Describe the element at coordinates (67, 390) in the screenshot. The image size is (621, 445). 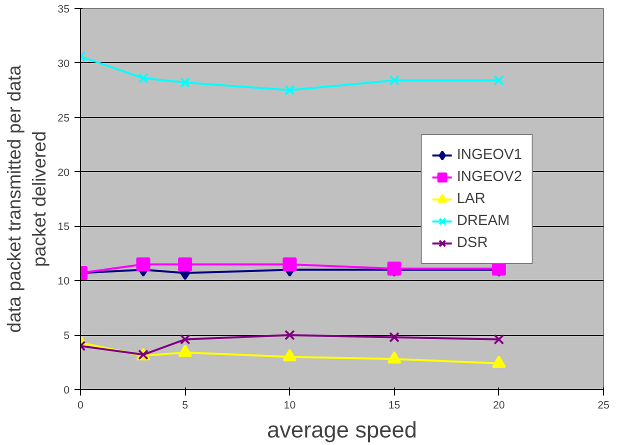
I see `y-tick-label: 0` at that location.